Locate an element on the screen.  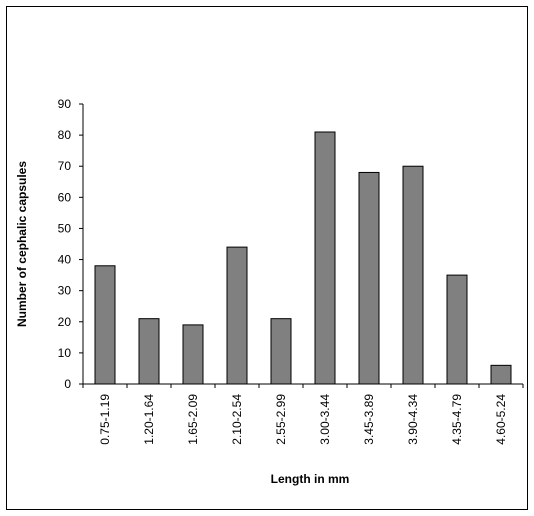
x-tick-label: 1.65-2.09 is located at coordinates (193, 419).